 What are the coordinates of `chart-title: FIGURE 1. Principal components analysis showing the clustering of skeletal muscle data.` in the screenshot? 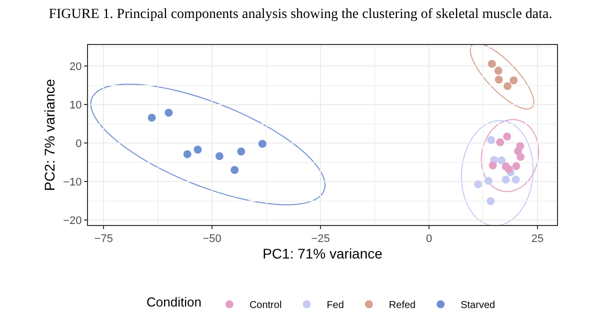 It's located at (300, 14).